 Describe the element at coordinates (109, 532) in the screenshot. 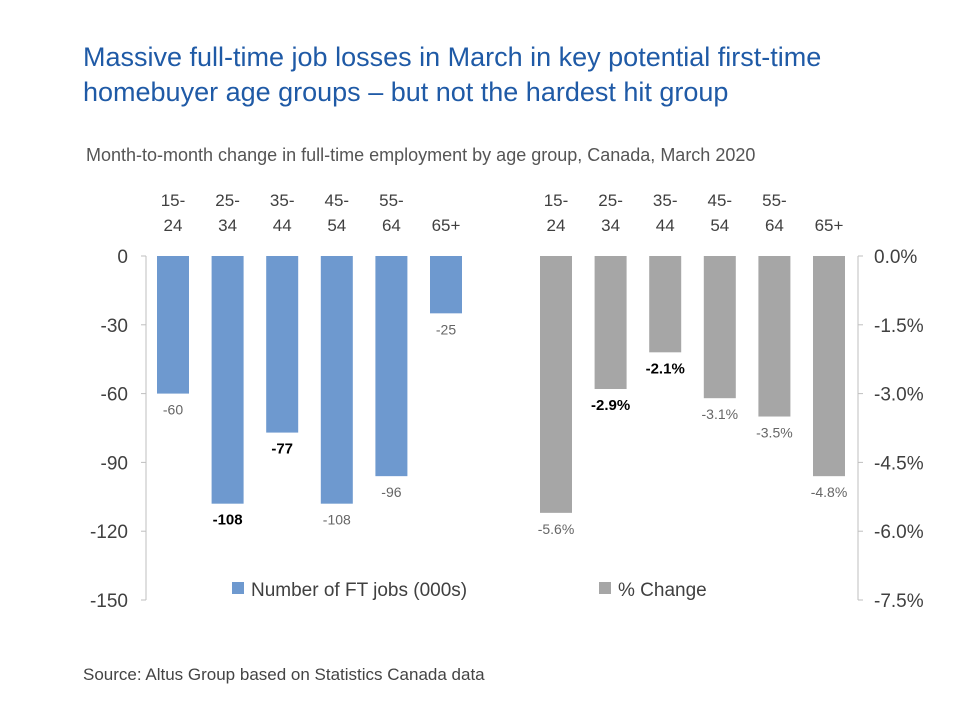

I see `left-axis-tick-label: -120` at that location.